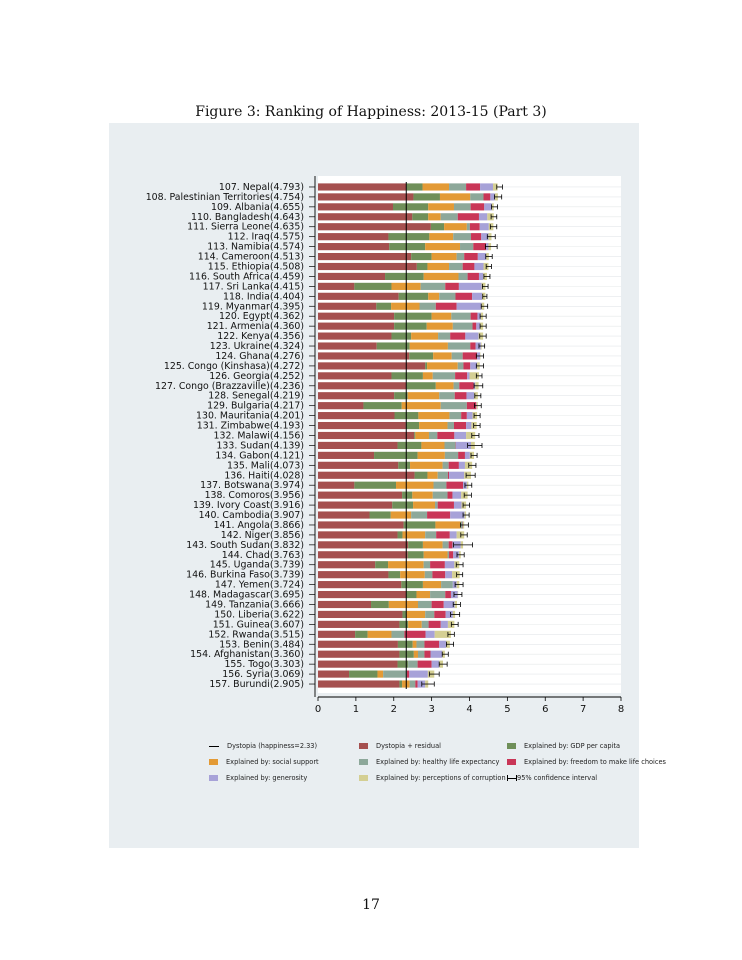  I want to click on country-label: 115. Ethiopia(4.508), so click(256, 267).